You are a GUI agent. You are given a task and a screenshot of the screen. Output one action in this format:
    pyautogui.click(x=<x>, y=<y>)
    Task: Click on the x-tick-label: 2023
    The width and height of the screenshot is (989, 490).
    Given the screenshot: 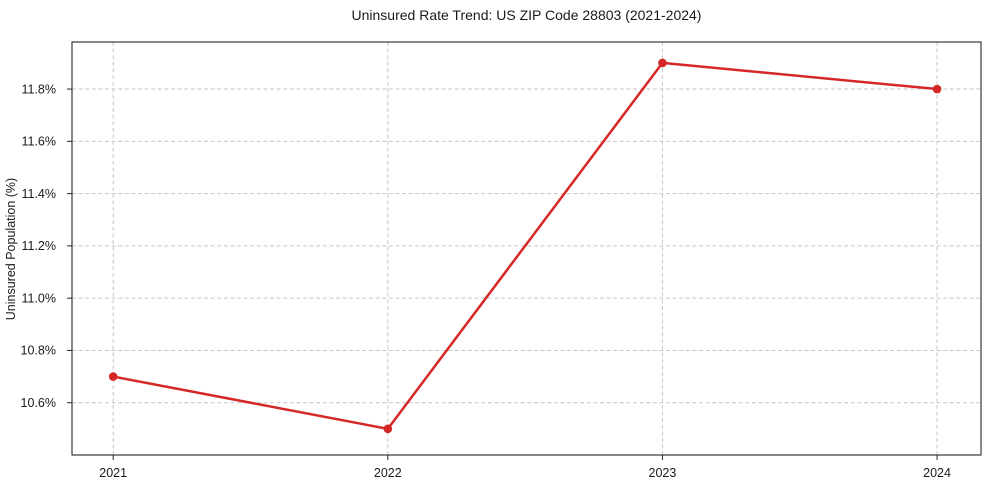 What is the action you would take?
    pyautogui.click(x=663, y=473)
    